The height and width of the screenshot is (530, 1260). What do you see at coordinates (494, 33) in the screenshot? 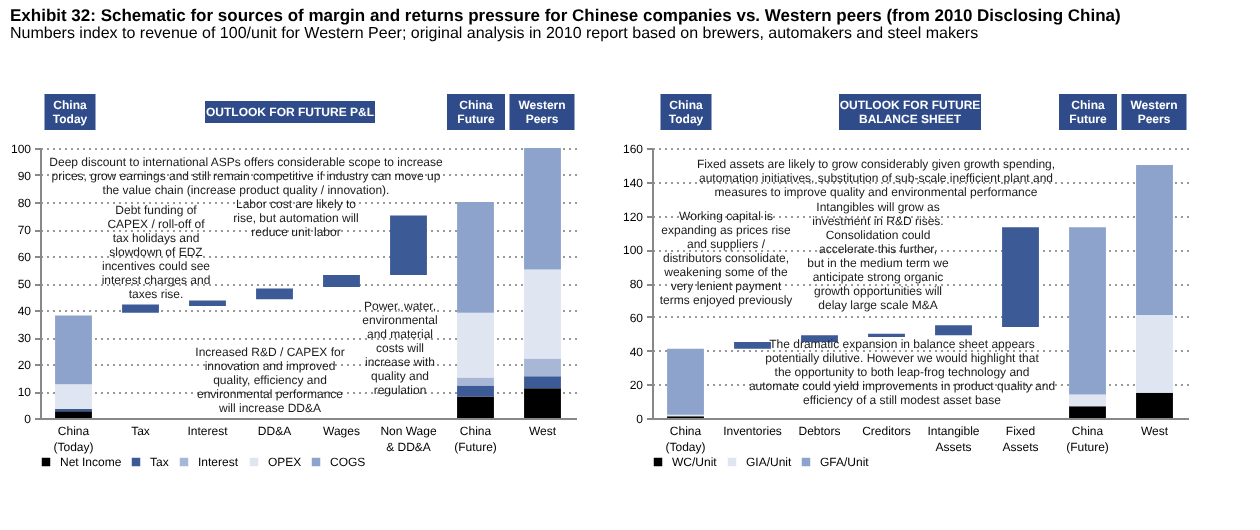
I see `chart-subtitle: Numbers index to revenue of 100/unit for Western Peer; original analysis in 2010 report based on brewers, automakers and steel makers` at bounding box center [494, 33].